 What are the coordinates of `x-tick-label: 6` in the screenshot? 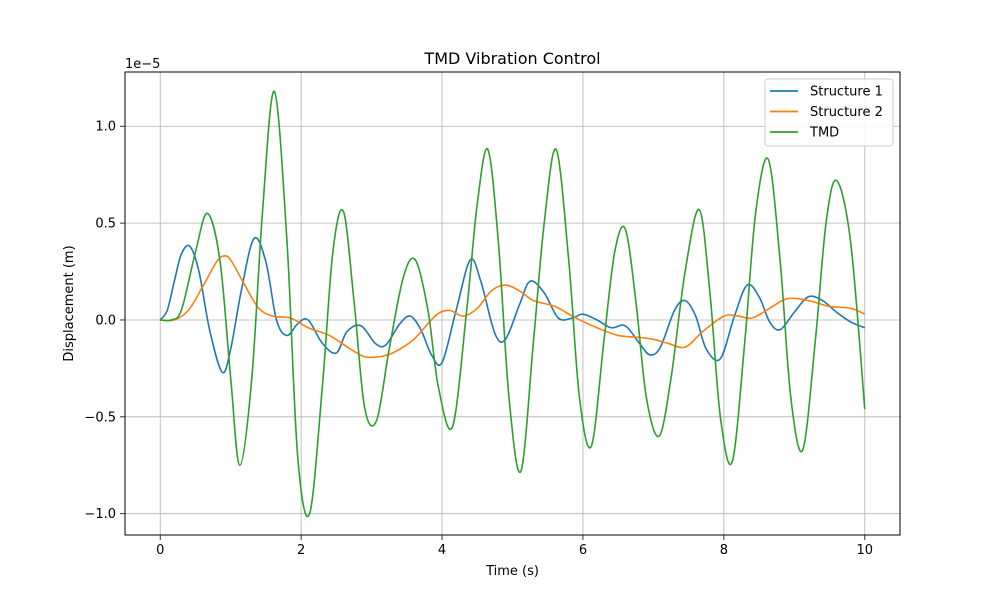 It's located at (583, 550).